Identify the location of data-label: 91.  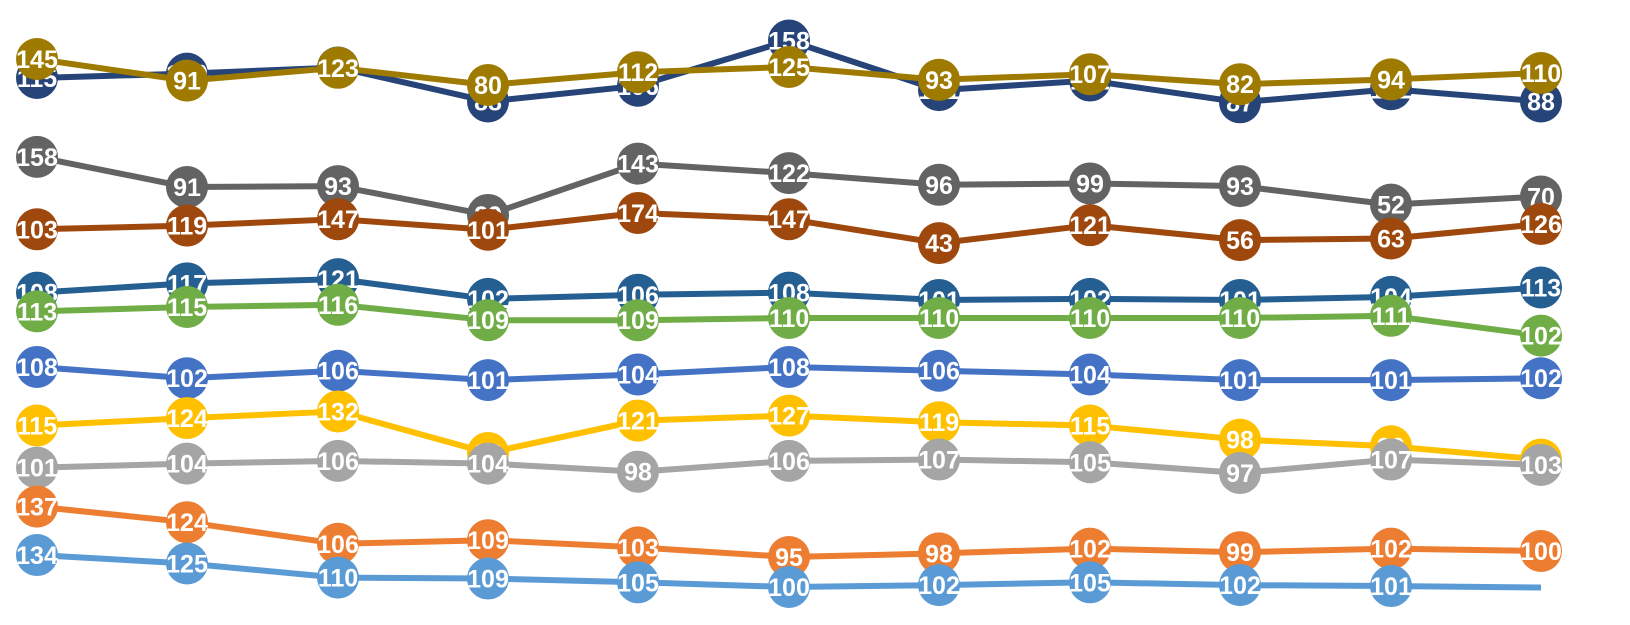
(187, 82).